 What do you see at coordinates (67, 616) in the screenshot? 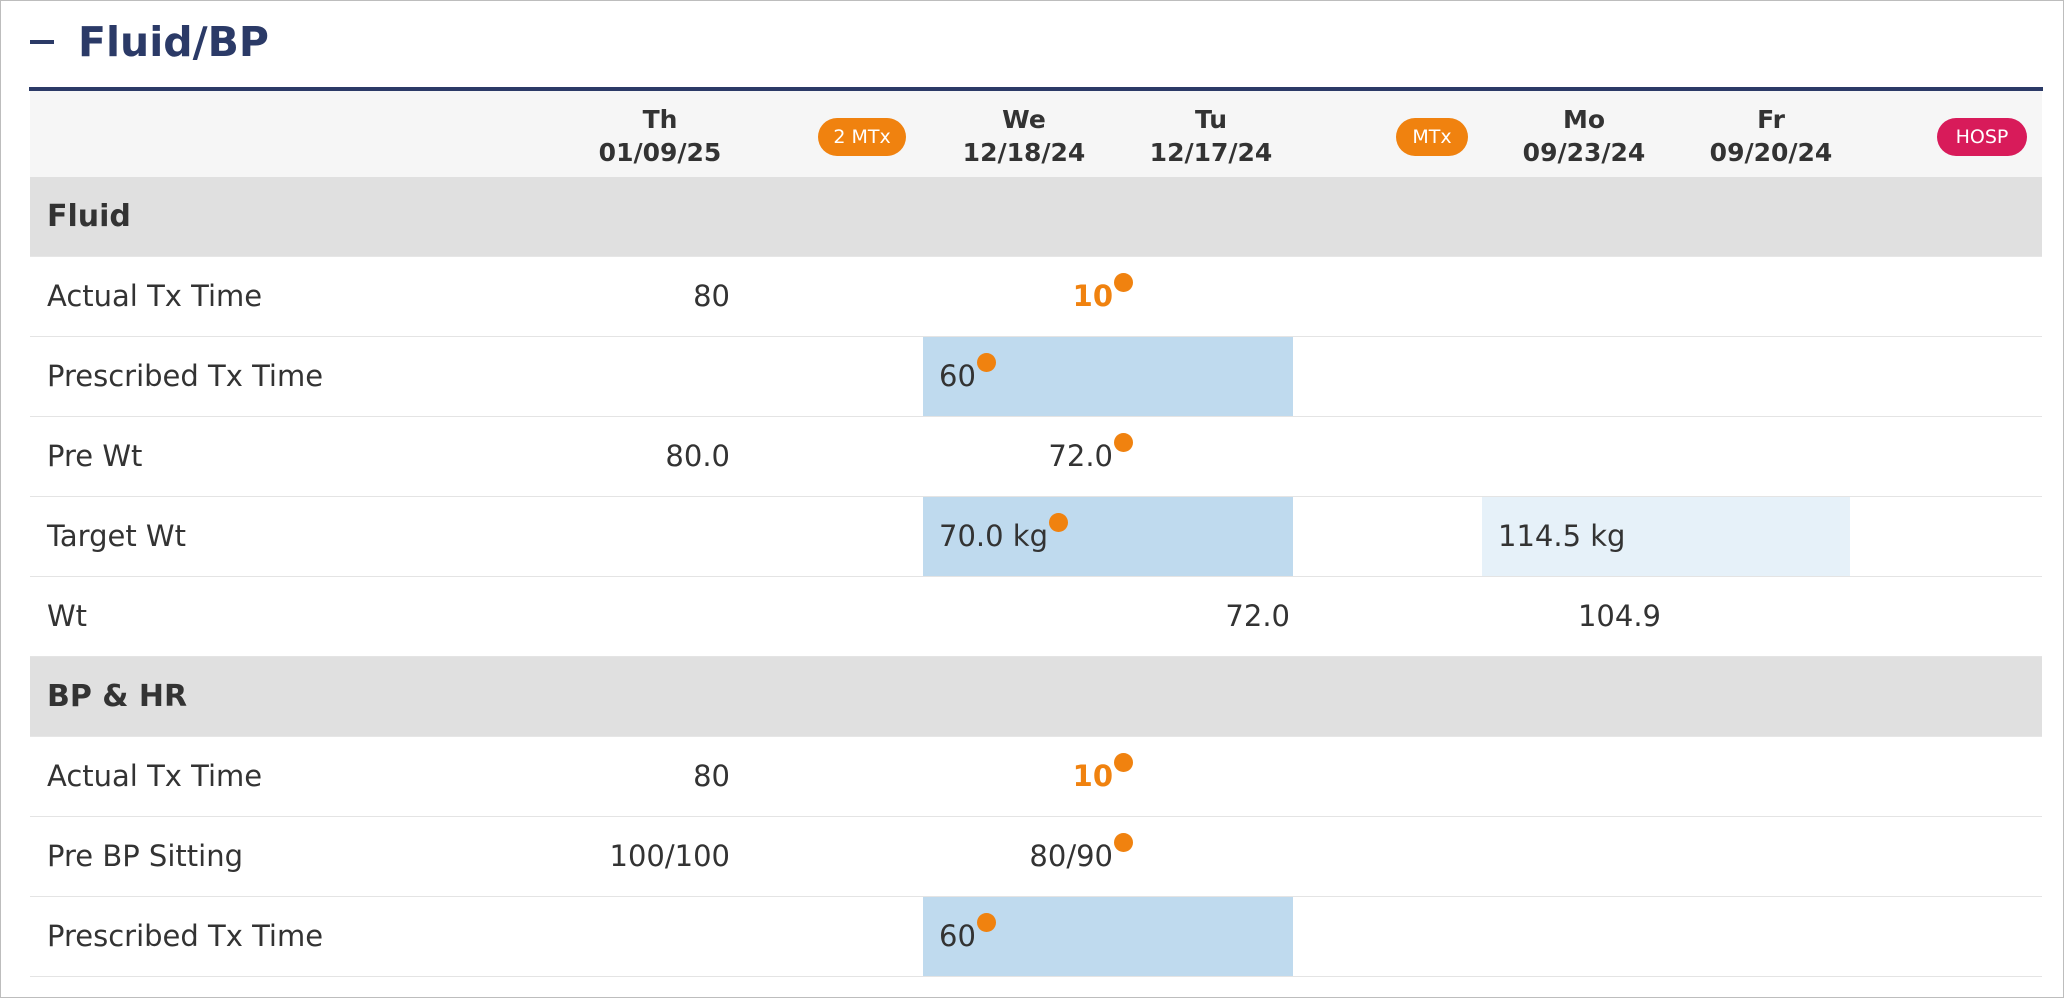
I see `row-label: Wt` at bounding box center [67, 616].